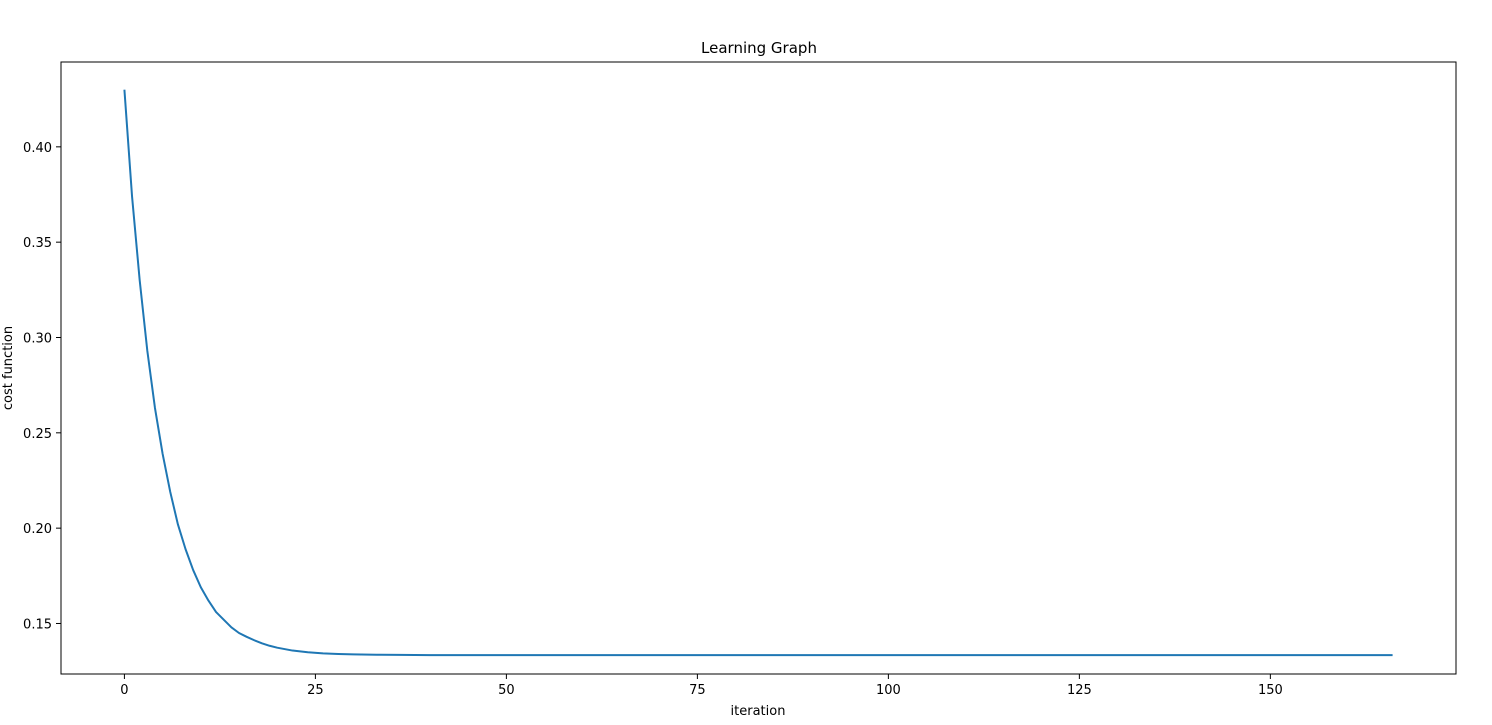 The width and height of the screenshot is (1492, 725). I want to click on x-tick-label: 75, so click(697, 690).